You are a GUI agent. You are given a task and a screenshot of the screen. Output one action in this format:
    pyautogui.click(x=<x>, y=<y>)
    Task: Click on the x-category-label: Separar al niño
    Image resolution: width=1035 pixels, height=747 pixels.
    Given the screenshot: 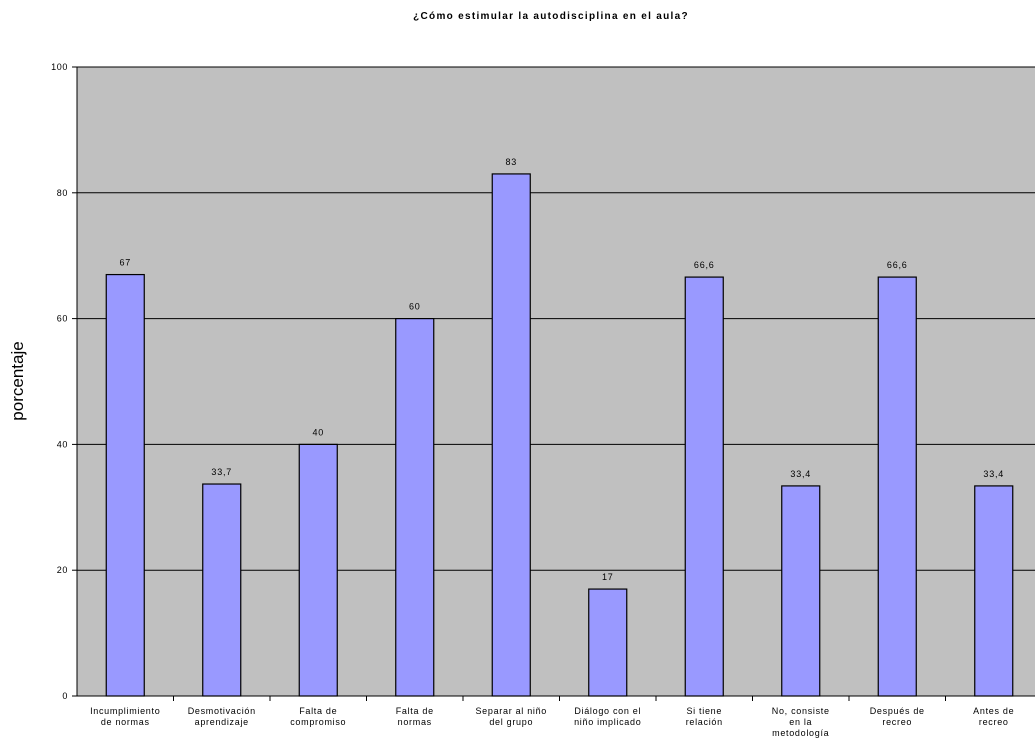 What is the action you would take?
    pyautogui.click(x=511, y=711)
    